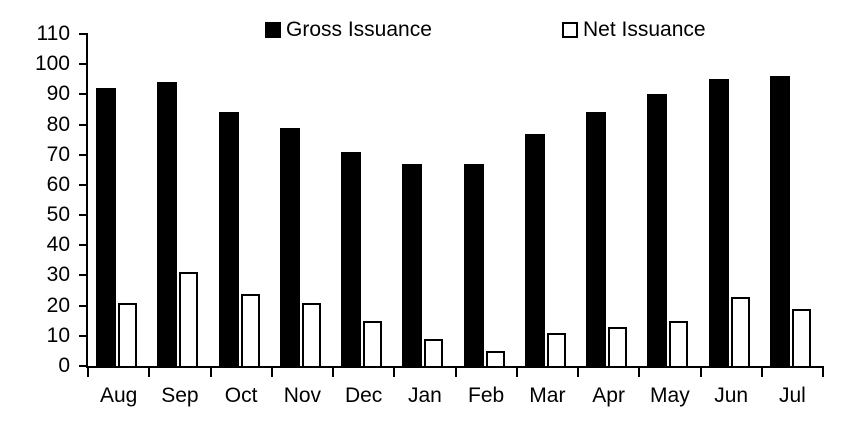 The height and width of the screenshot is (430, 852). Describe the element at coordinates (228, 240) in the screenshot. I see `bar-gross-issuance-oct` at that location.